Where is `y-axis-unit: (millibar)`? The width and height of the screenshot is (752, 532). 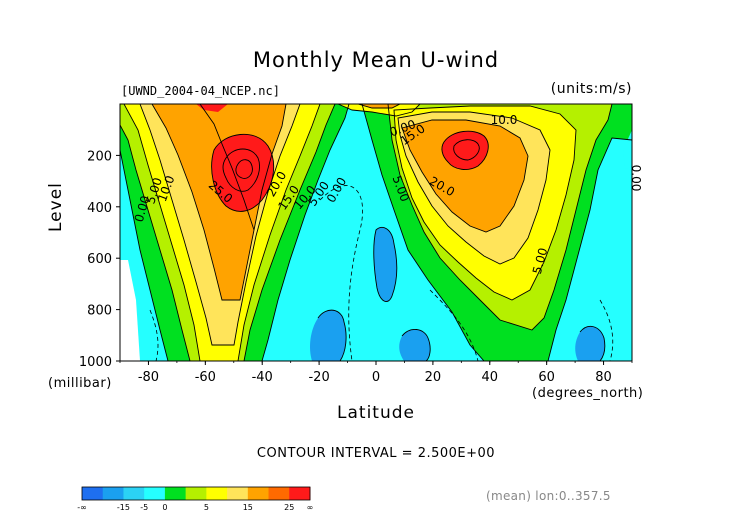
y-axis-unit: (millibar) is located at coordinates (80, 383).